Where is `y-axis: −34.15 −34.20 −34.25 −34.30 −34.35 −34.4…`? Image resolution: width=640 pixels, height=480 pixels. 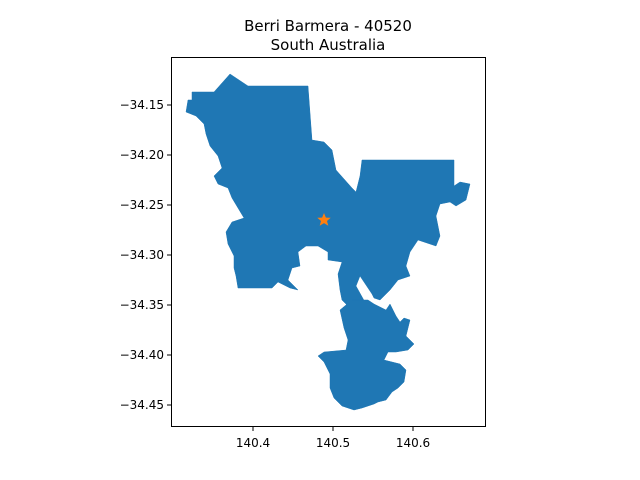
y-axis: −34.15 −34.20 −34.25 −34.30 −34.35 −34.4… is located at coordinates (145, 255).